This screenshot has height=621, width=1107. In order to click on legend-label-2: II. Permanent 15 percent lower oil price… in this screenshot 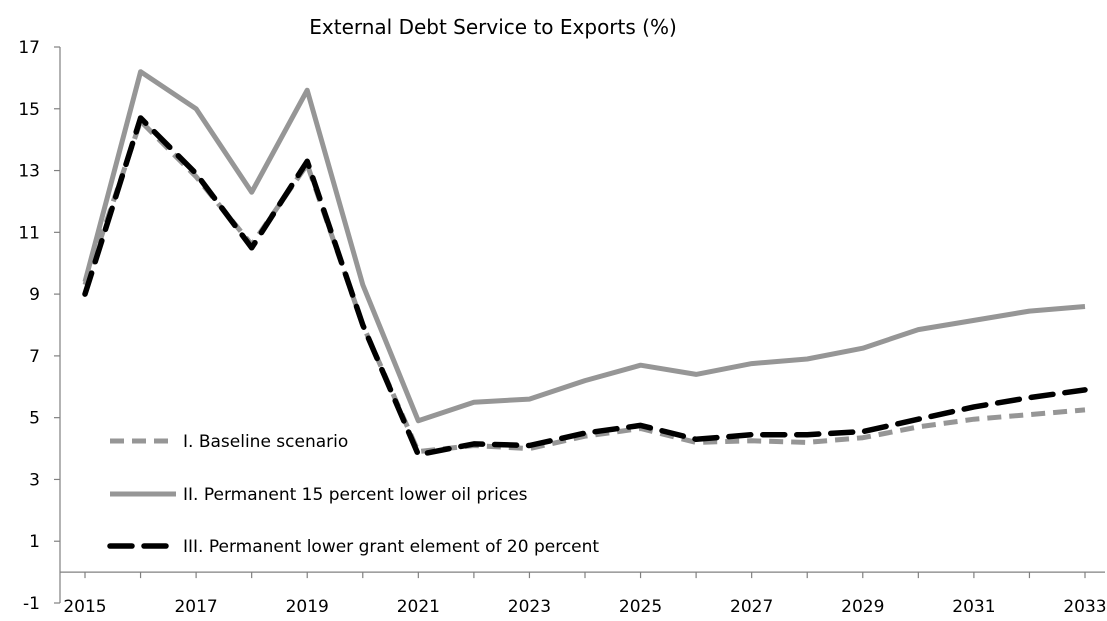, I will do `click(355, 495)`.